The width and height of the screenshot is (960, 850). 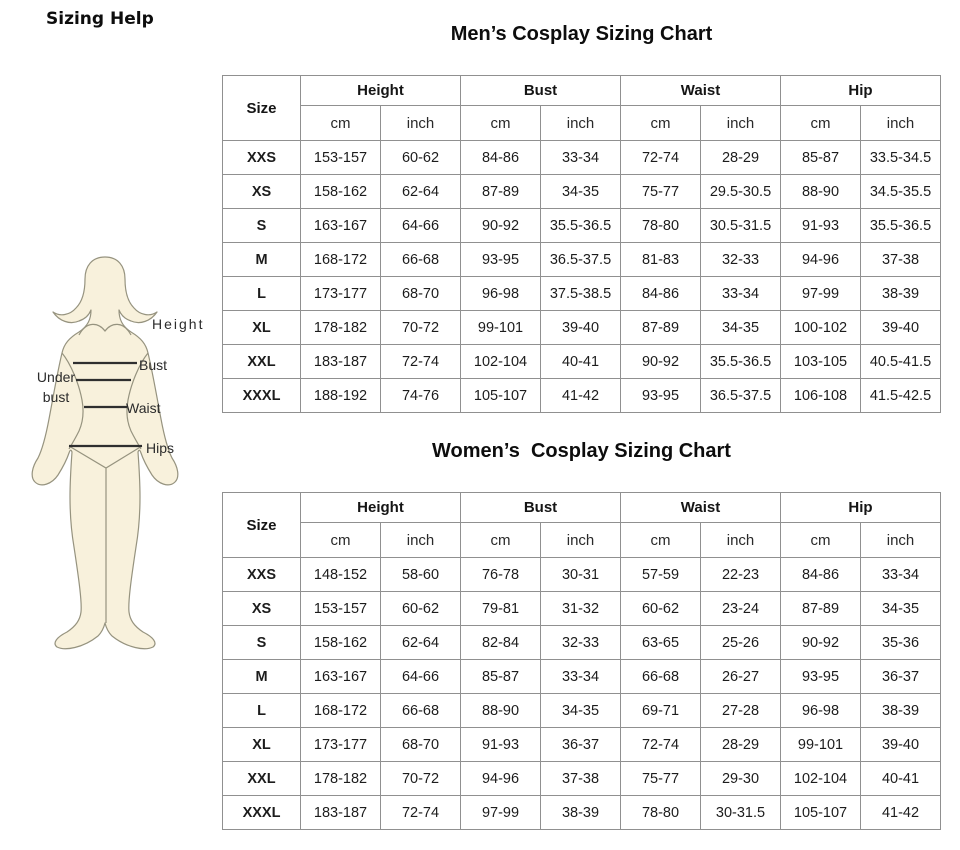 I want to click on value-cell: 23-24, so click(x=740, y=608).